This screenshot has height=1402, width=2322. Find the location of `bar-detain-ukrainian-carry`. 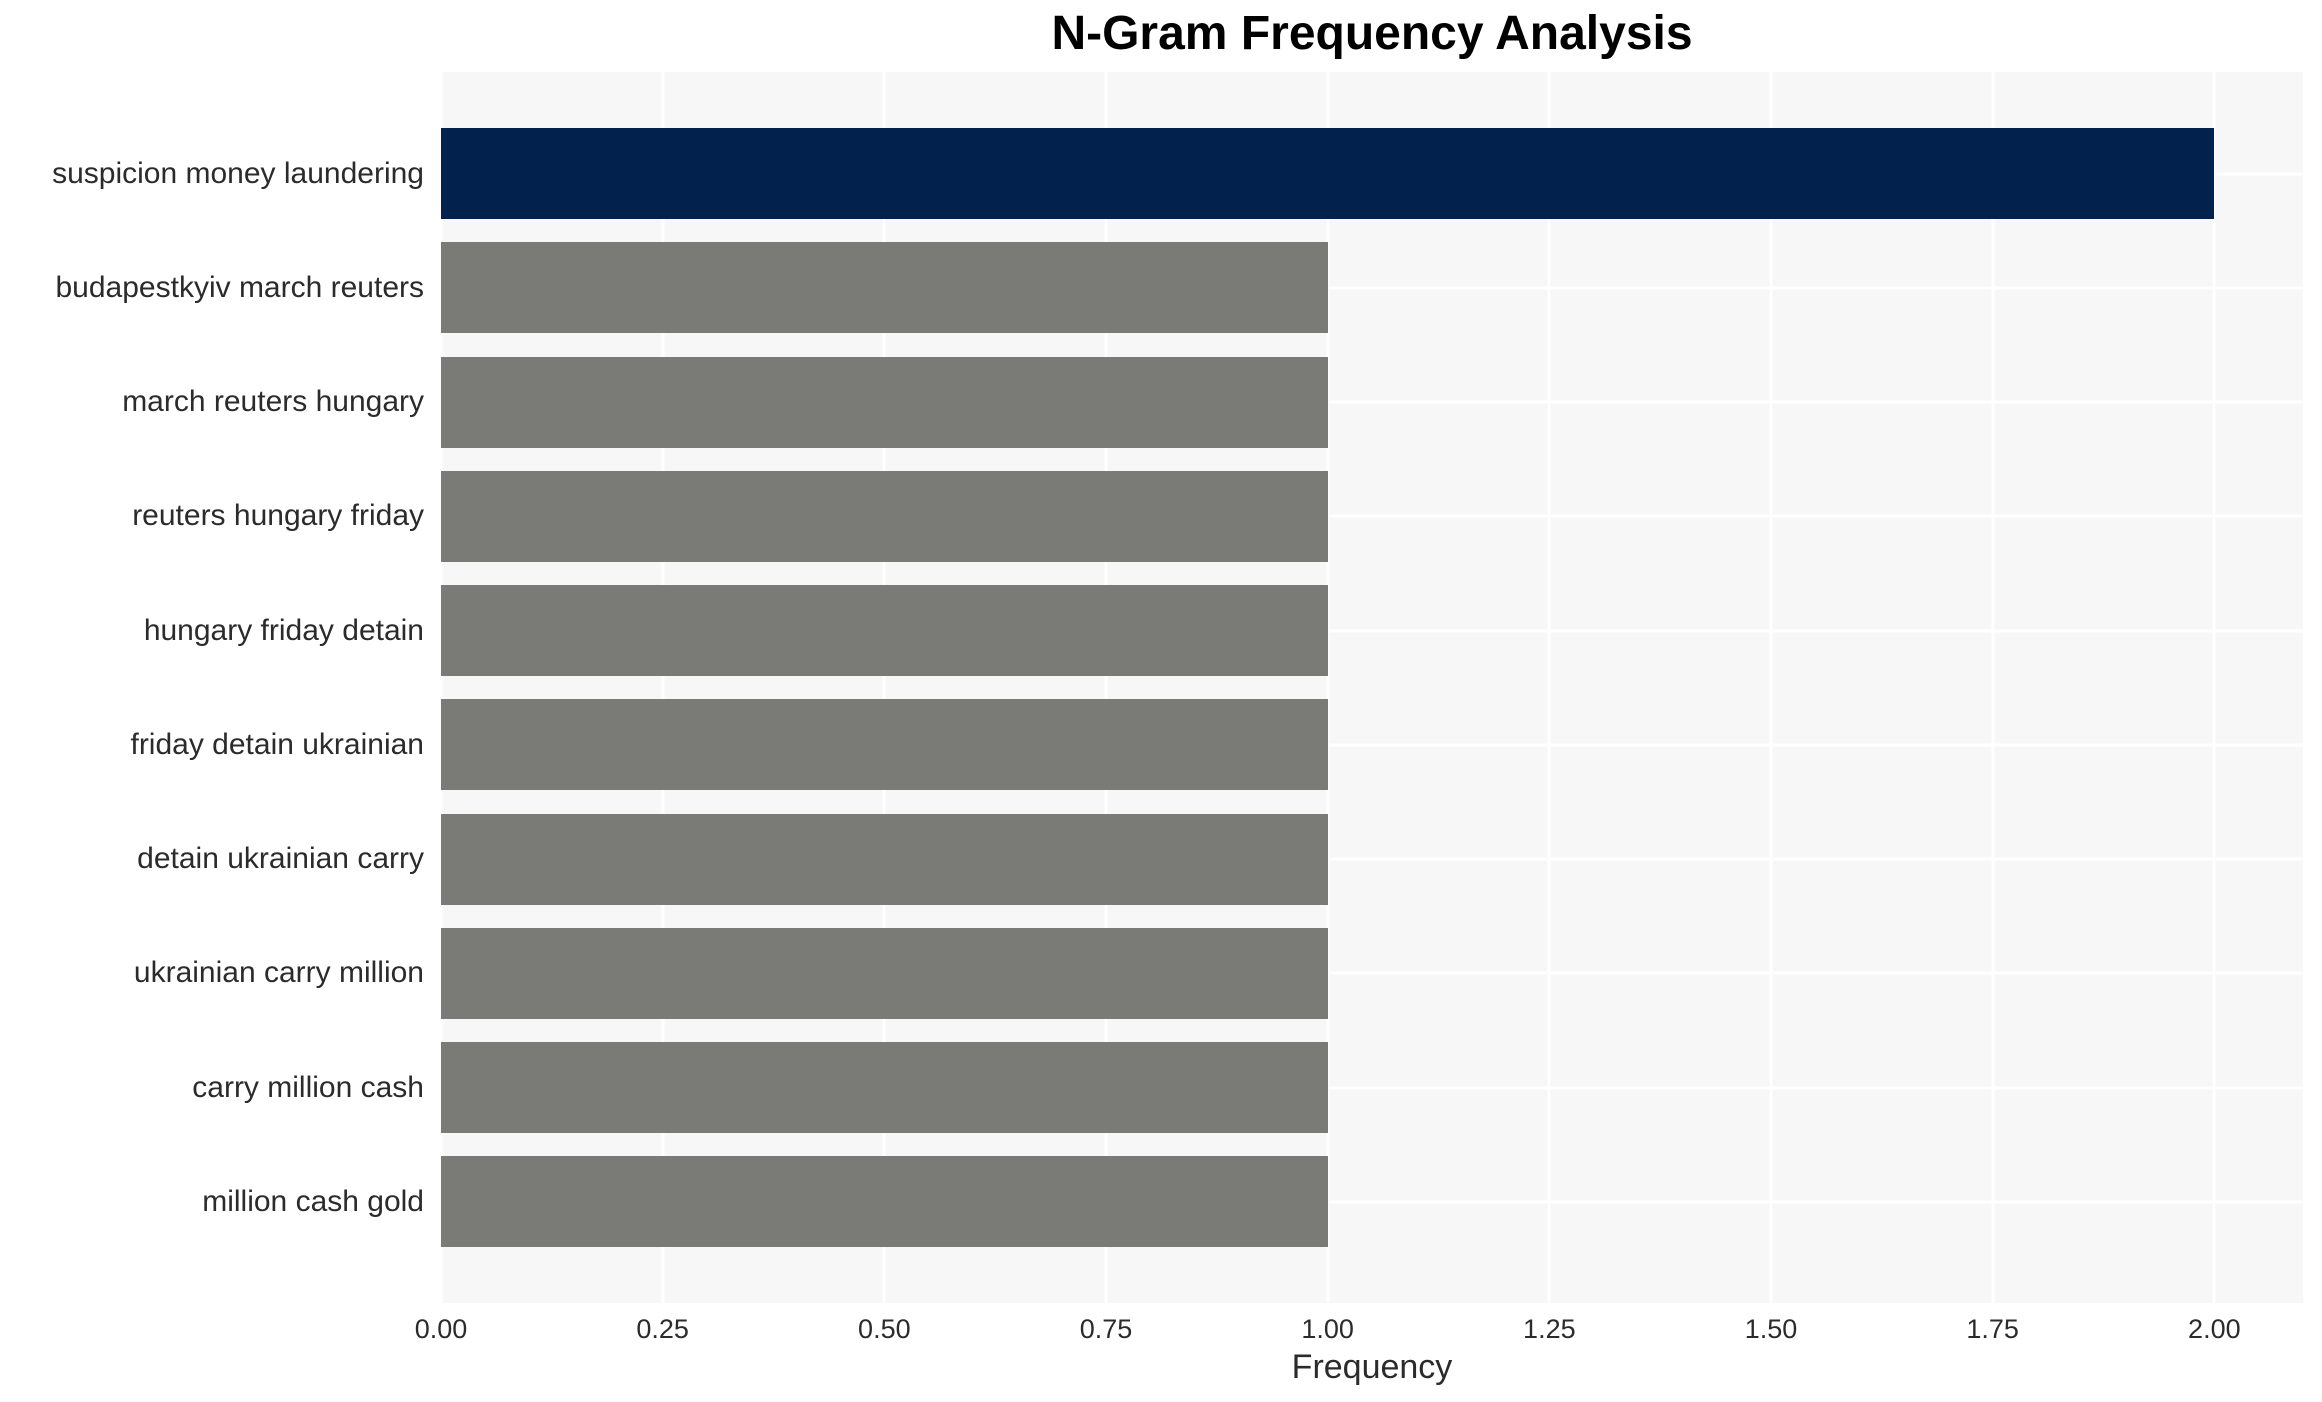

bar-detain-ukrainian-carry is located at coordinates (884, 859).